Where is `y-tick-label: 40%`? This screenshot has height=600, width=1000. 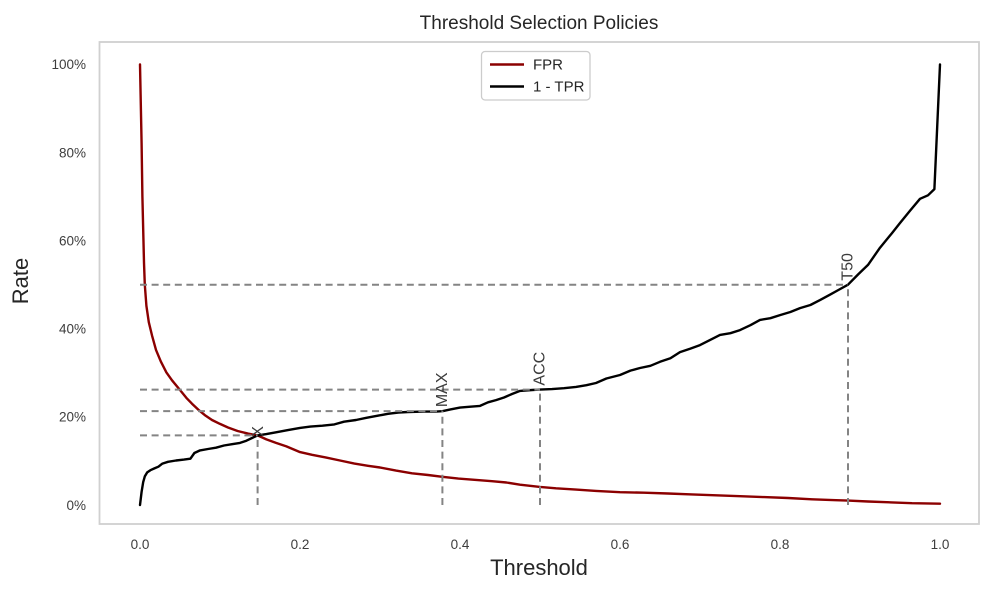
y-tick-label: 40% is located at coordinates (72, 329).